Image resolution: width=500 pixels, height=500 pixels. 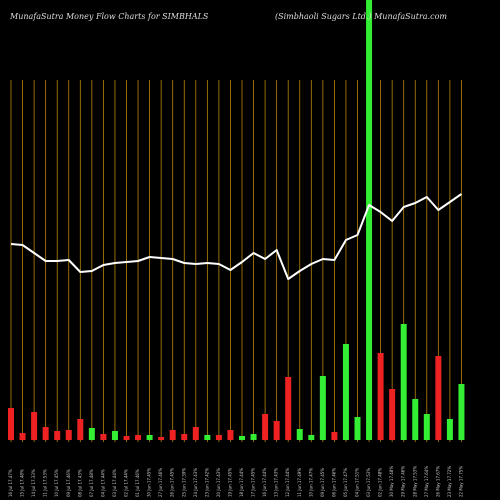 I want to click on x-tick-label: 24 Jun 17.43%, so click(x=195, y=482).